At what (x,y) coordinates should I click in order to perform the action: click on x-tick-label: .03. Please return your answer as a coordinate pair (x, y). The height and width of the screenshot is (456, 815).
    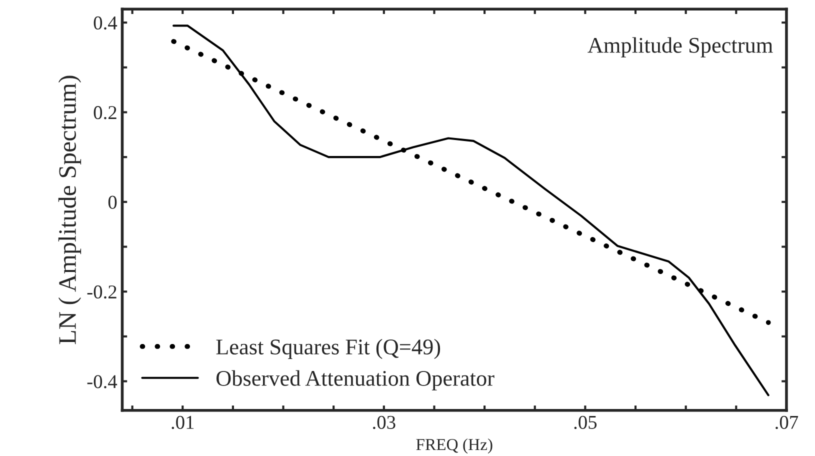
    Looking at the image, I should click on (384, 423).